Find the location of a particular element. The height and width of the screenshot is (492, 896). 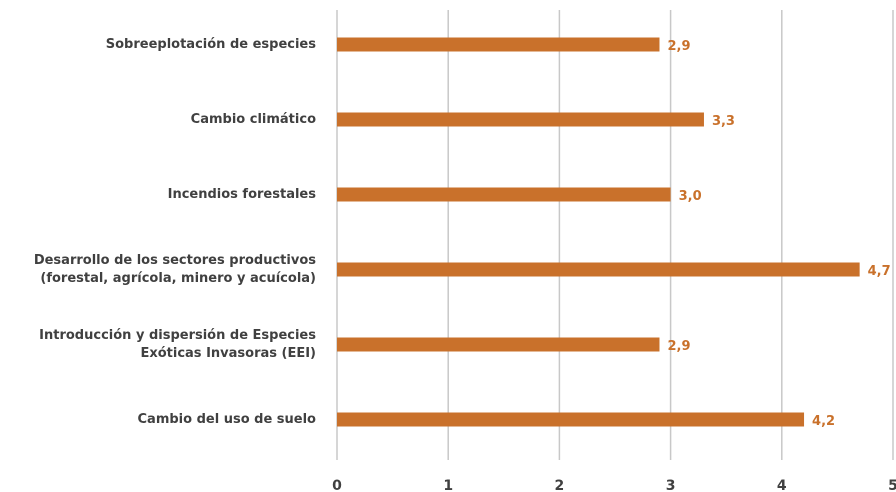

category-label: (forestal, agrícola, minero y acuícola) is located at coordinates (178, 278).